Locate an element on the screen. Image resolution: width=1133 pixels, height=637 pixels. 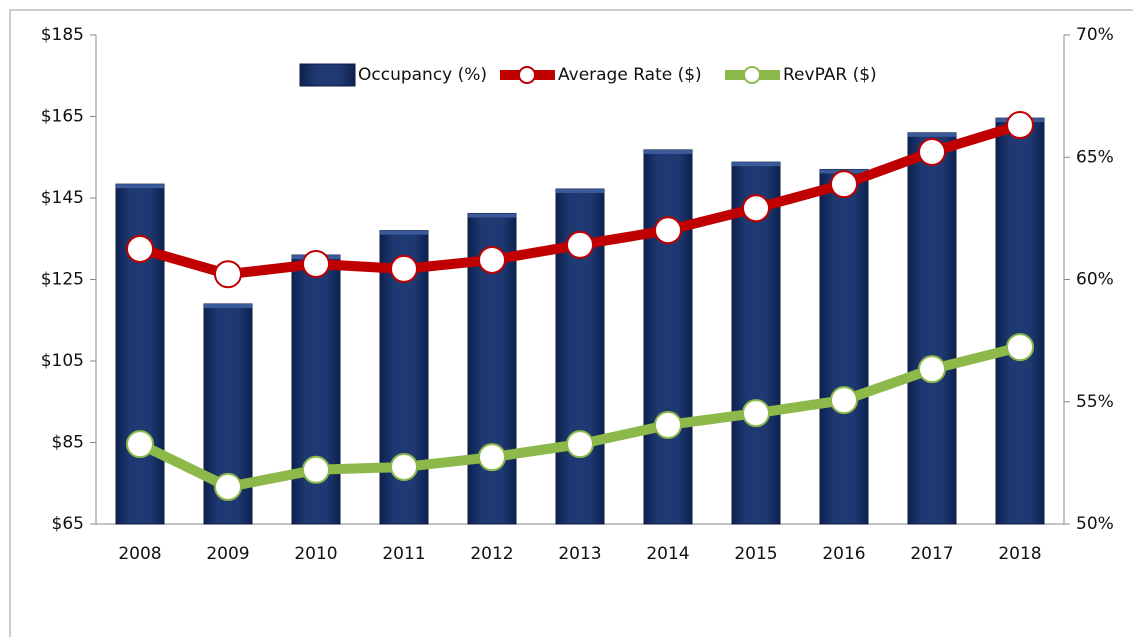
y-tick-label: $185 is located at coordinates (62, 35).